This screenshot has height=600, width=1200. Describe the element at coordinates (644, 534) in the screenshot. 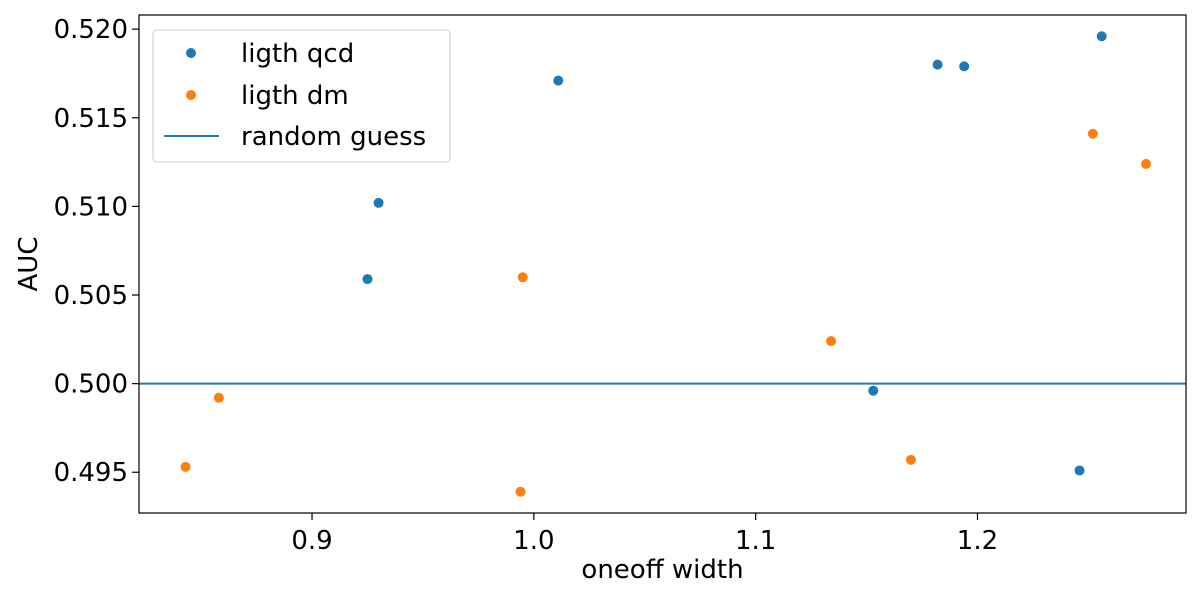

I see `x-axis-ticks: 0.9 1.0 1.1 1.2` at that location.